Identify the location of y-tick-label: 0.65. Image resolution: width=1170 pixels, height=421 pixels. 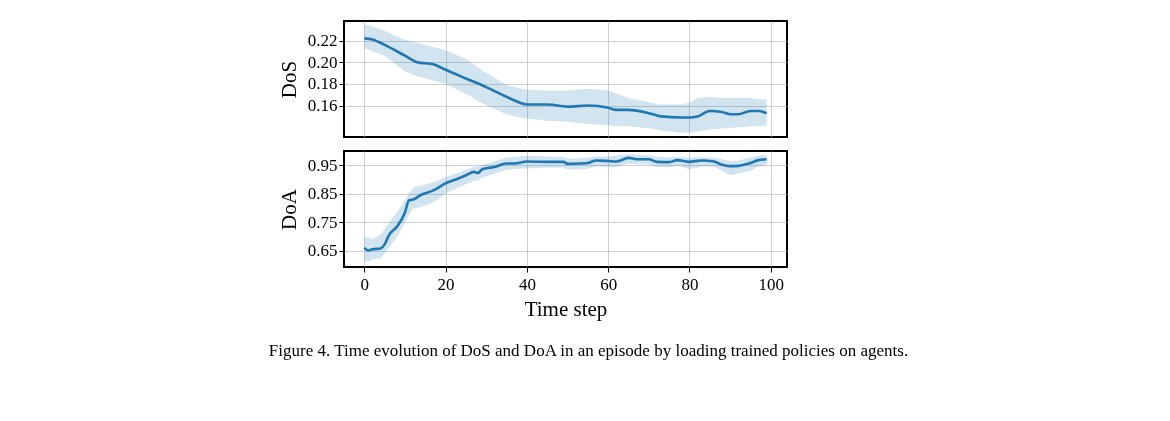
(322, 251).